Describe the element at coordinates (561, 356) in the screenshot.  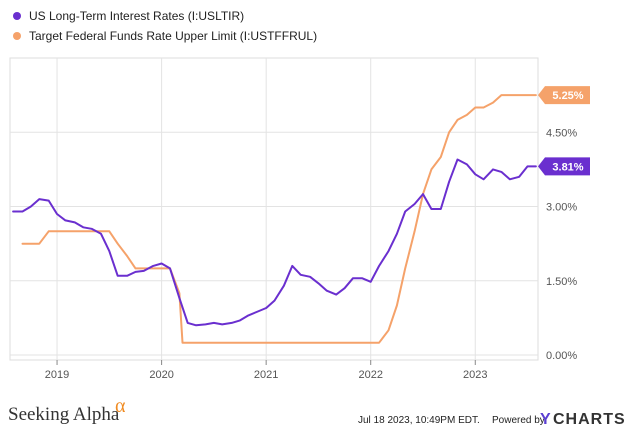
I see `y-tick-label: 0.00%` at that location.